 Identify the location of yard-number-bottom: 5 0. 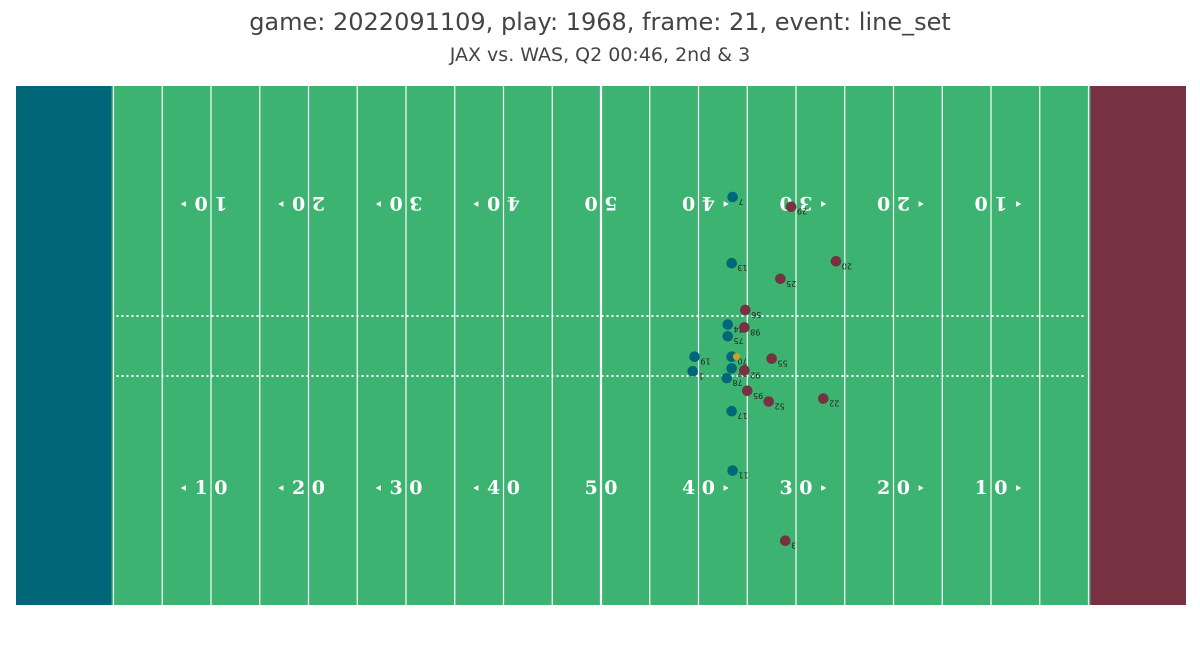
(600, 488).